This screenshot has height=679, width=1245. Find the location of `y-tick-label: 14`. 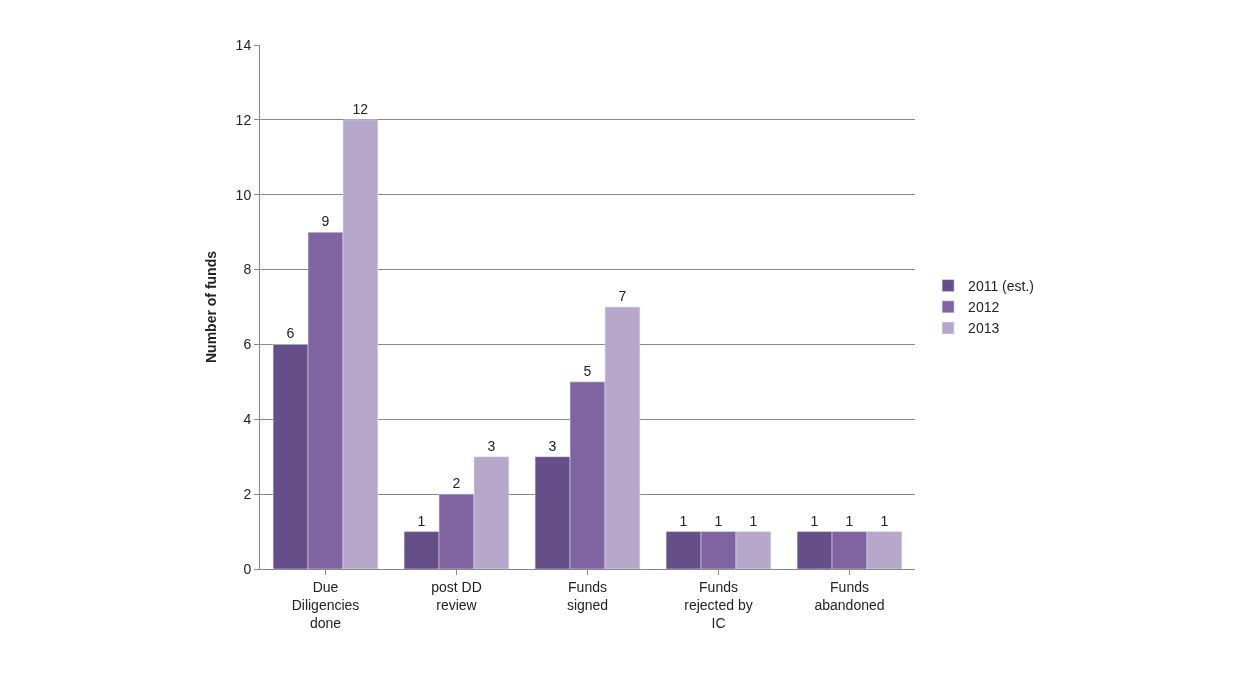

y-tick-label: 14 is located at coordinates (243, 44).